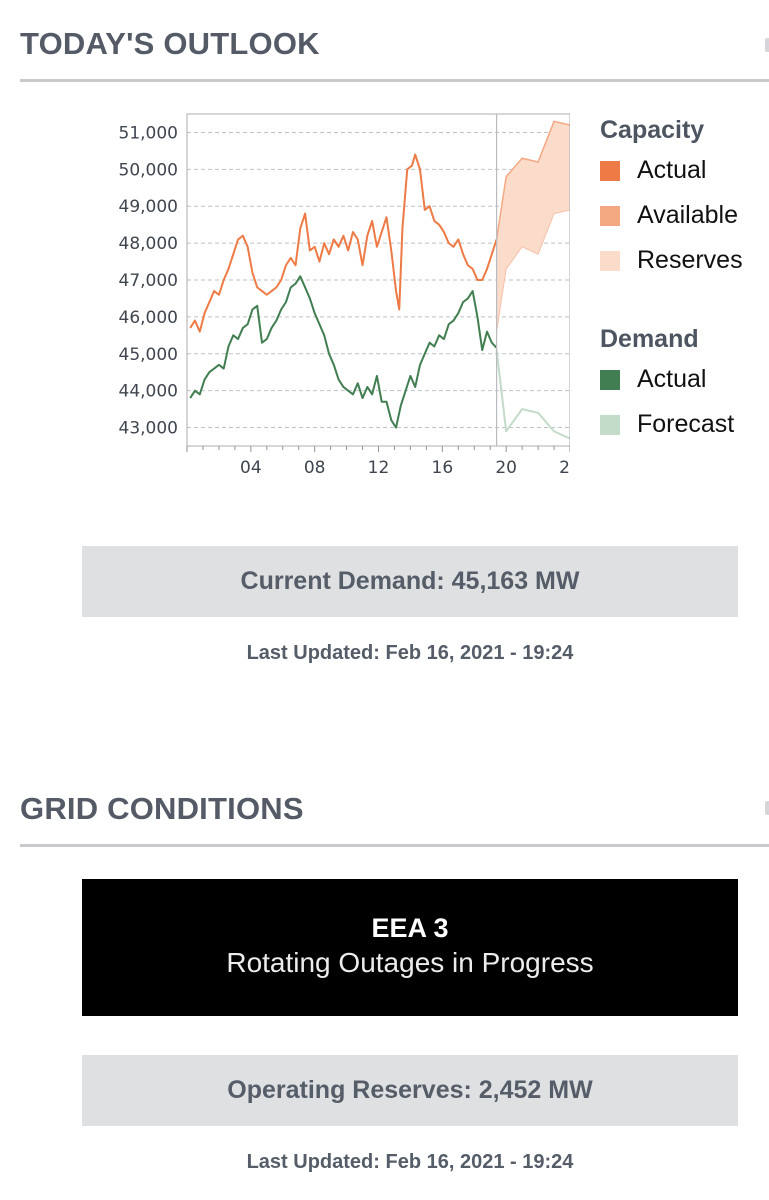  Describe the element at coordinates (410, 1162) in the screenshot. I see `grid-last-updated: Last Updated: Feb 16, 2021 - 19:24` at that location.